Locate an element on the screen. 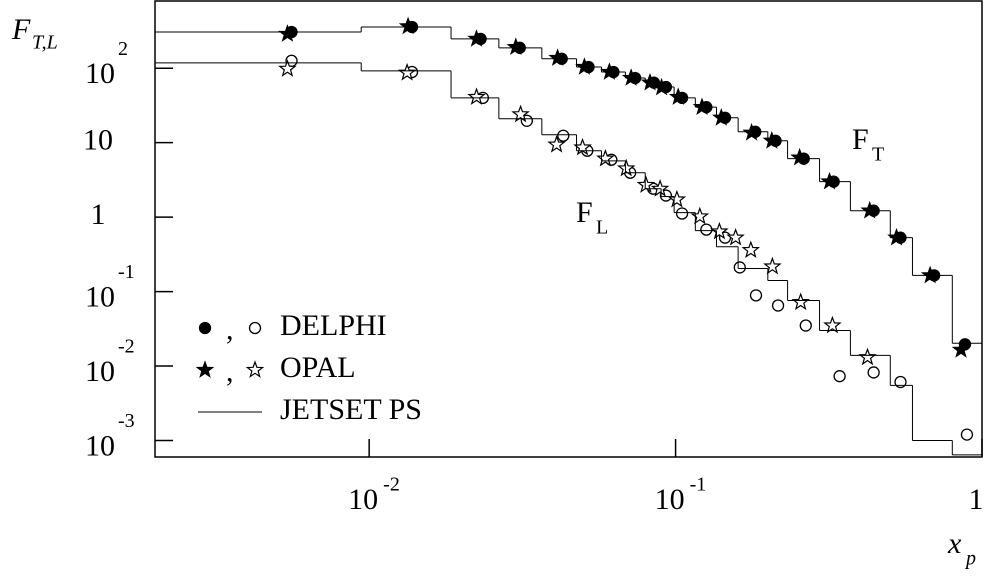 This screenshot has height=577, width=986. x-axis-label-sub: p is located at coordinates (970, 559).